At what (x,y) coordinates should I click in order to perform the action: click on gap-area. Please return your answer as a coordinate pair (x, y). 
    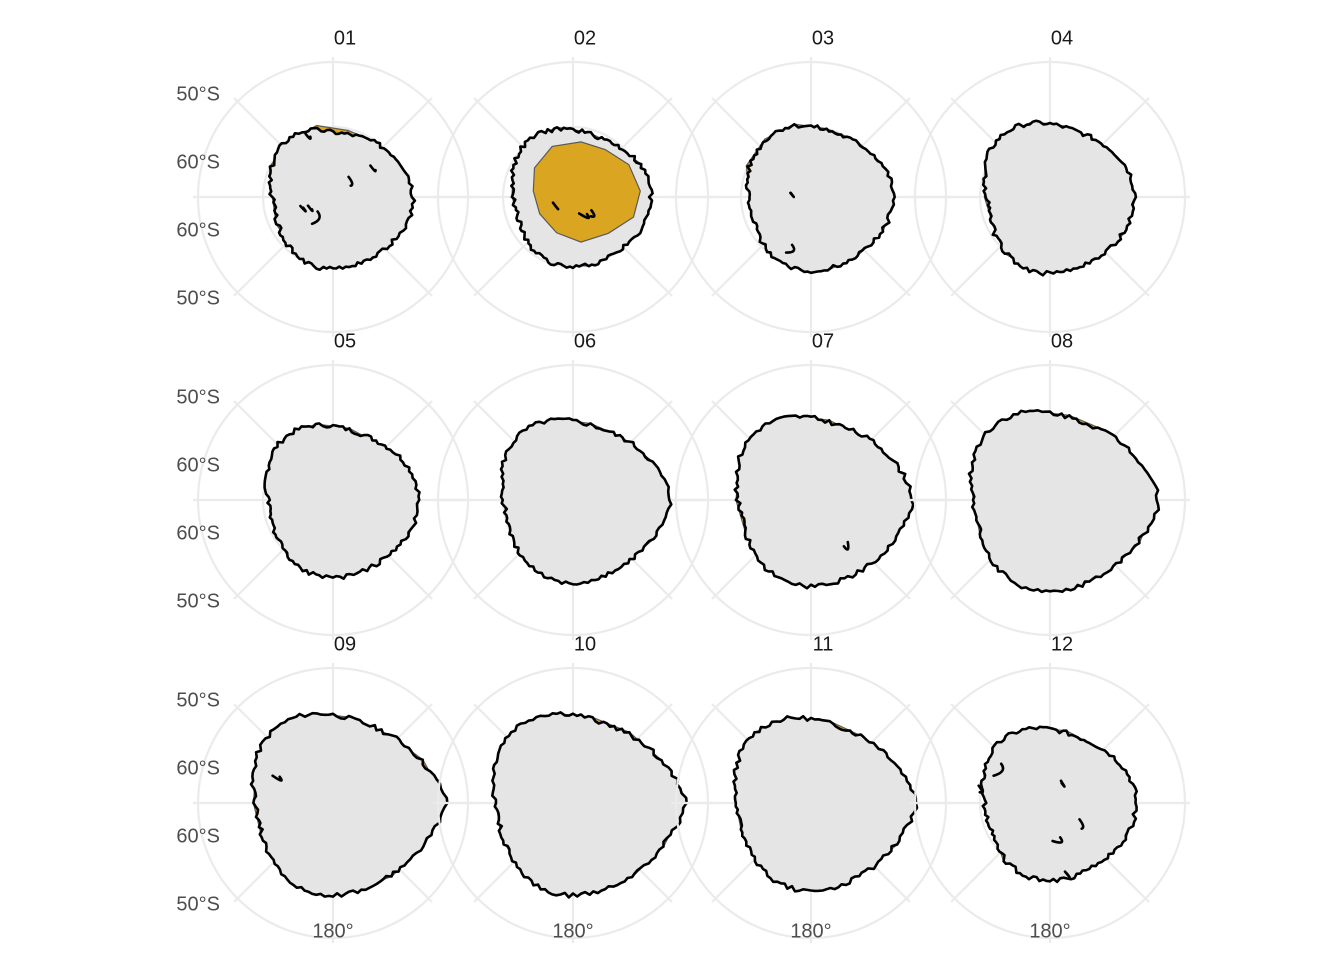
    Looking at the image, I should click on (586, 192).